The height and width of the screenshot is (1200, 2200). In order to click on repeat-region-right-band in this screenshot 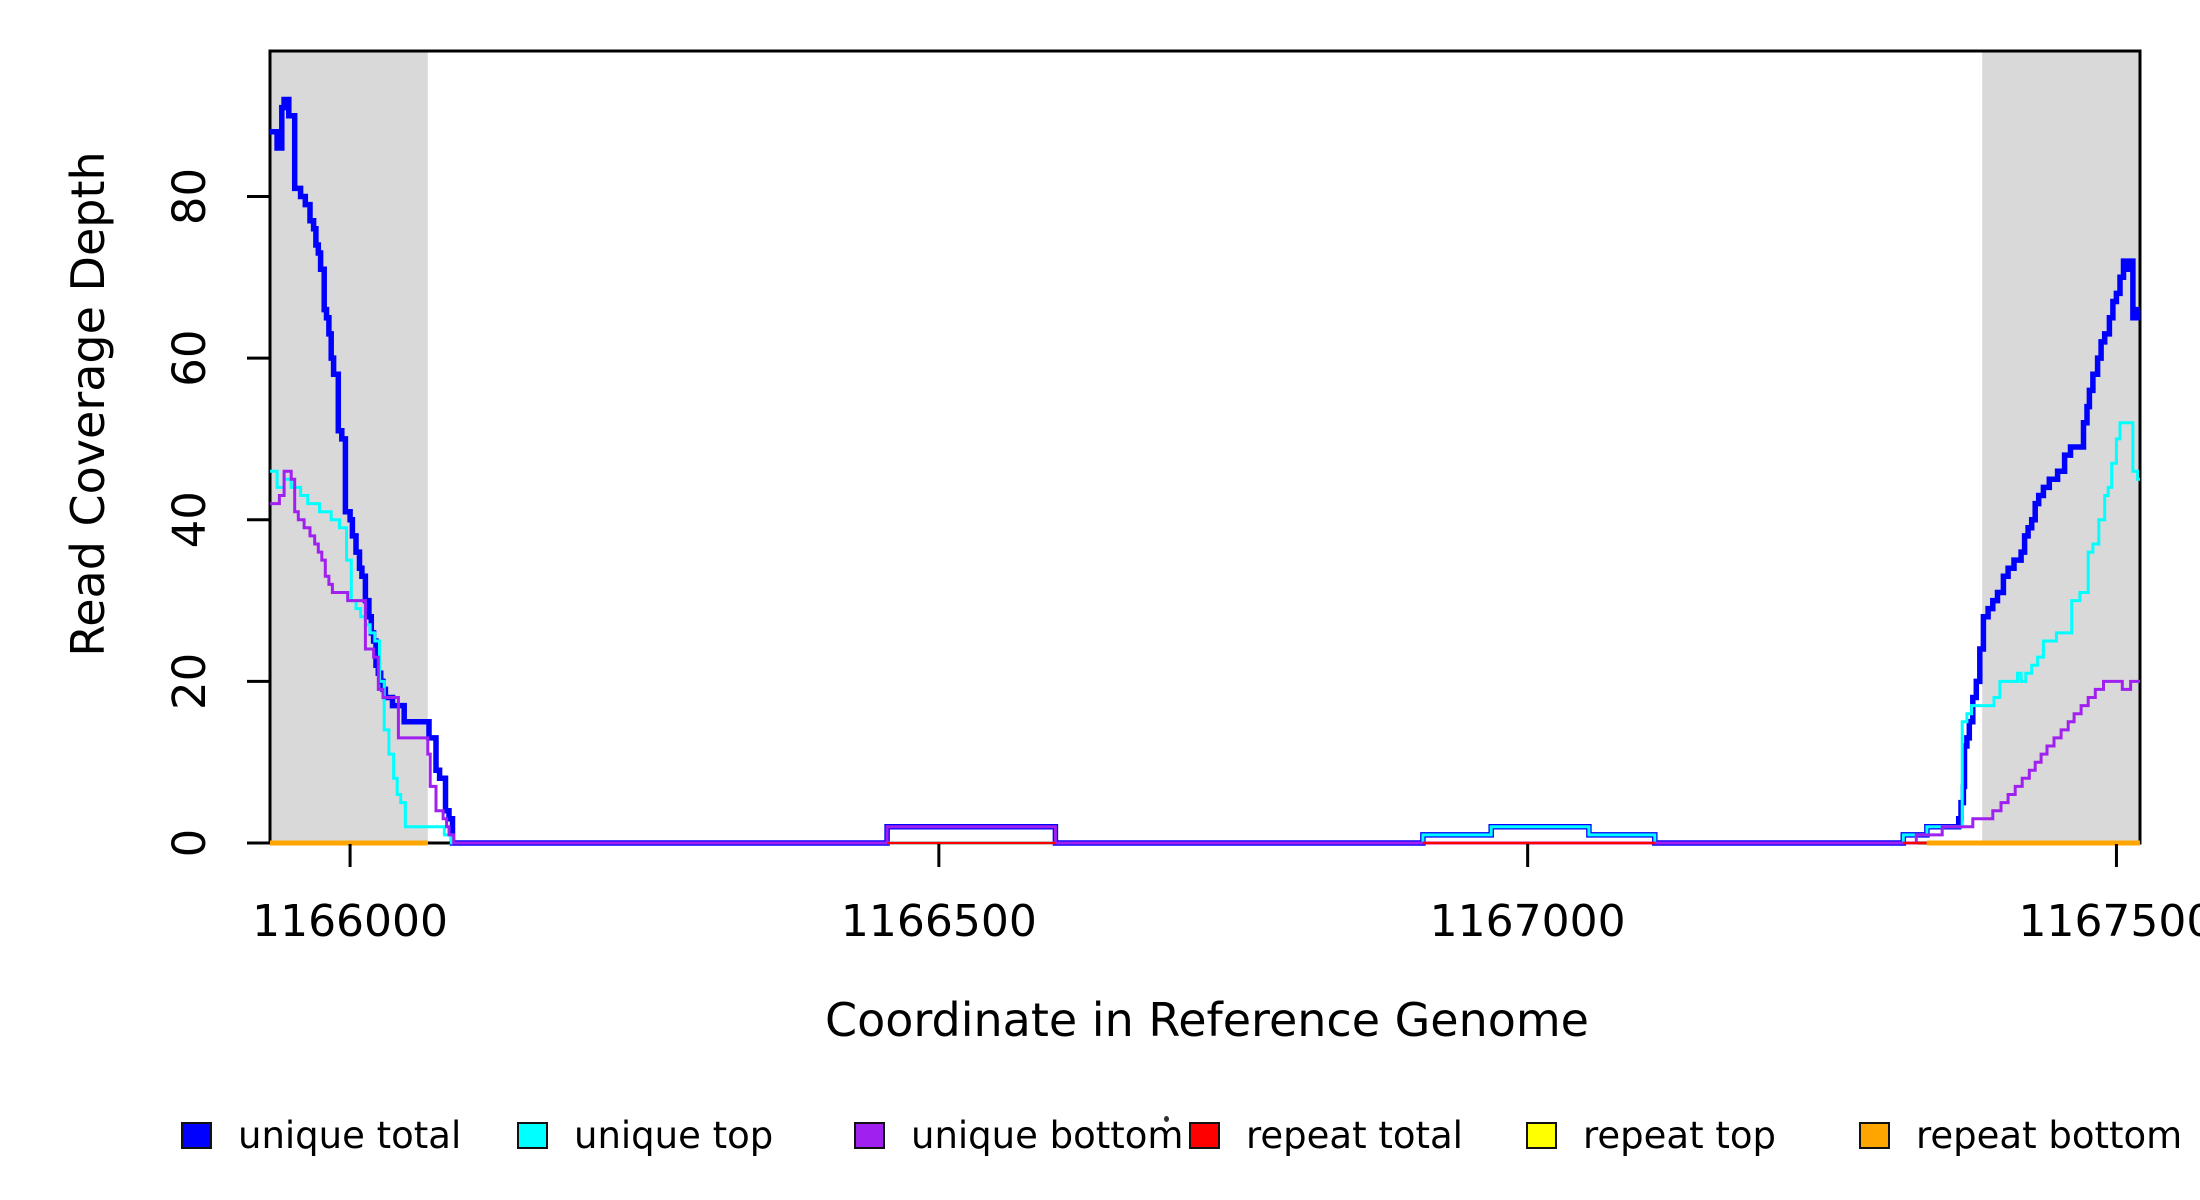, I will do `click(2061, 447)`.